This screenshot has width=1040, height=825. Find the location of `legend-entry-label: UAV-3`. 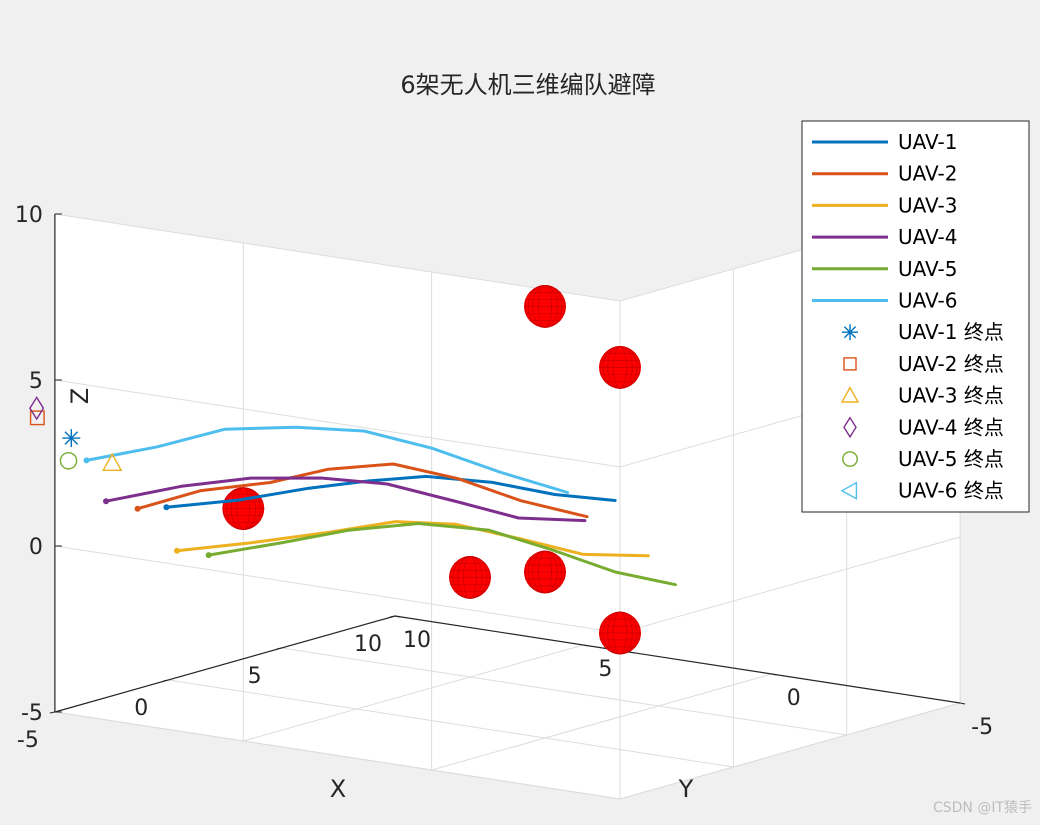

legend-entry-label: UAV-3 is located at coordinates (928, 205).